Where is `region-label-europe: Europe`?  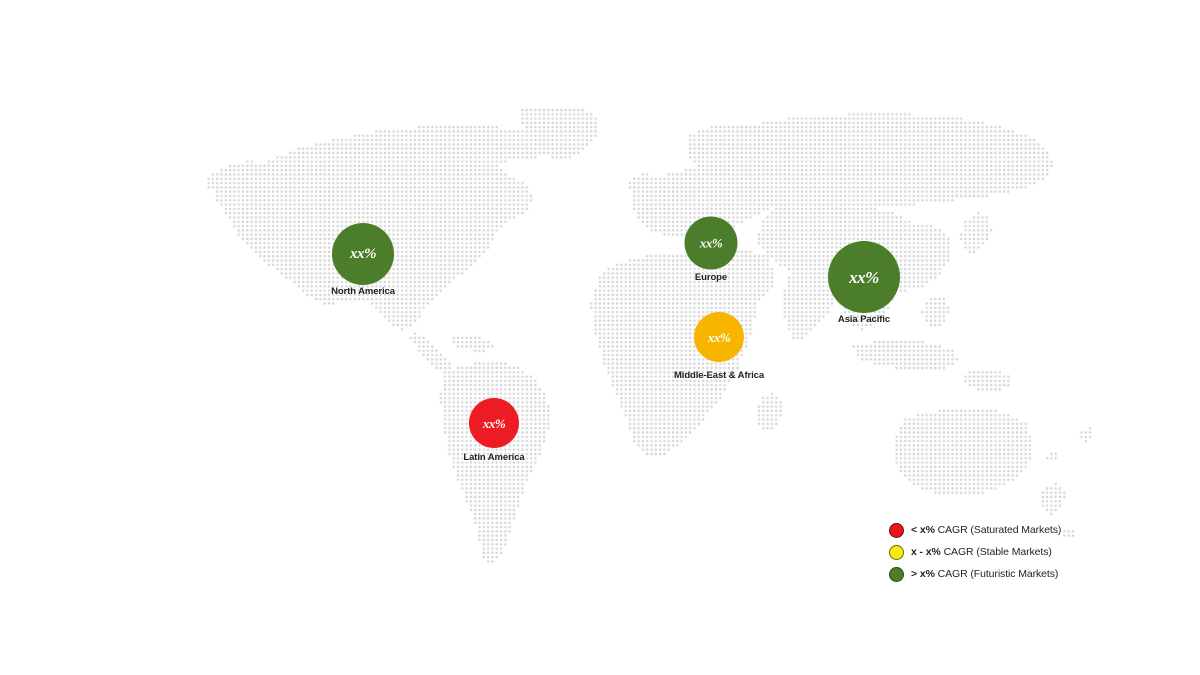 region-label-europe: Europe is located at coordinates (711, 277).